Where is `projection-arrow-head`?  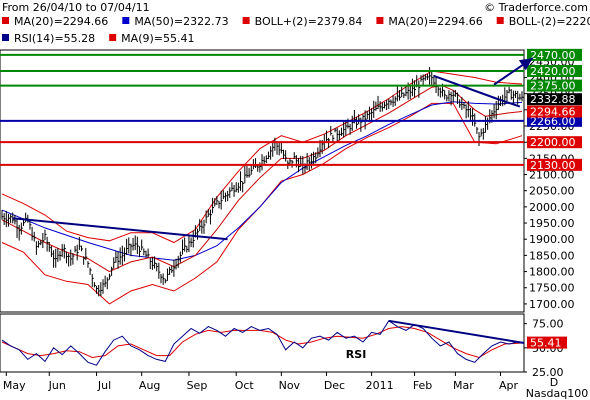
projection-arrow-head is located at coordinates (525, 64).